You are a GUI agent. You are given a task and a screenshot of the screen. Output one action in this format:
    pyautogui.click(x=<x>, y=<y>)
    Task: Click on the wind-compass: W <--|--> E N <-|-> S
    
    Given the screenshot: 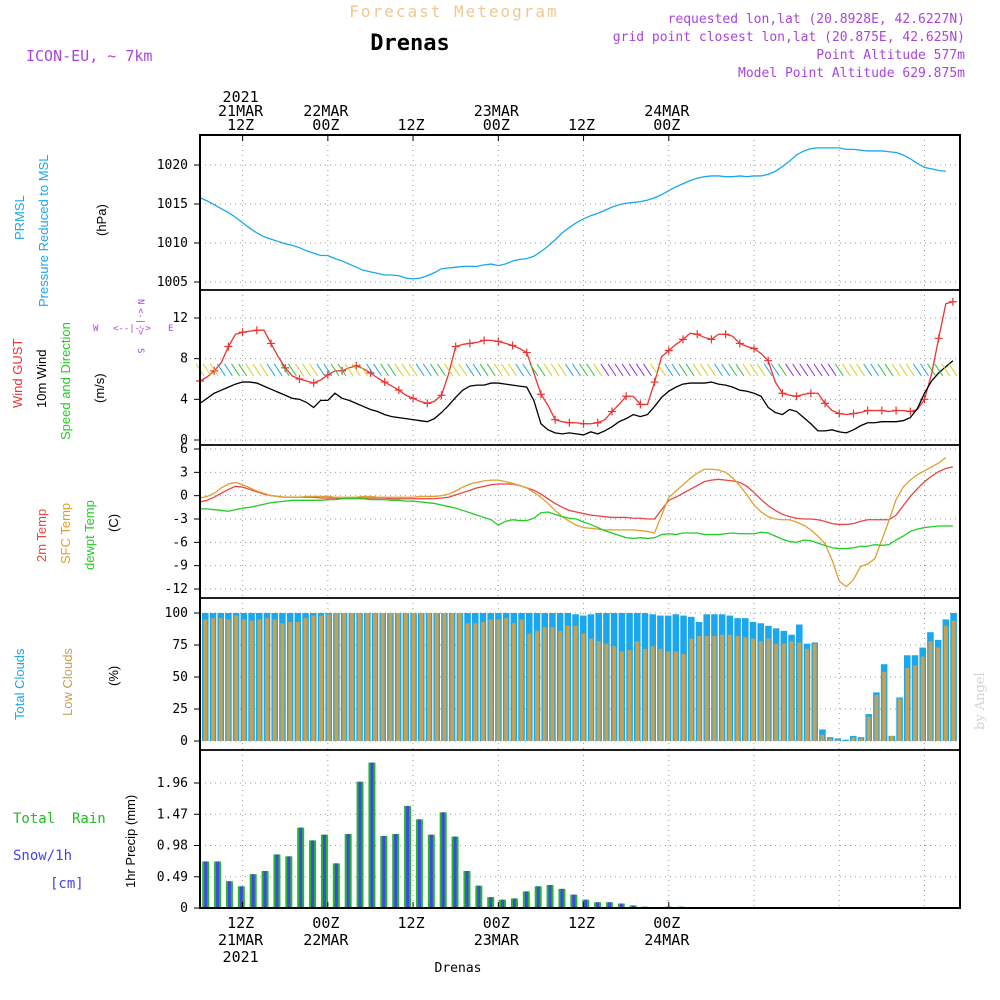 What is the action you would take?
    pyautogui.click(x=133, y=326)
    